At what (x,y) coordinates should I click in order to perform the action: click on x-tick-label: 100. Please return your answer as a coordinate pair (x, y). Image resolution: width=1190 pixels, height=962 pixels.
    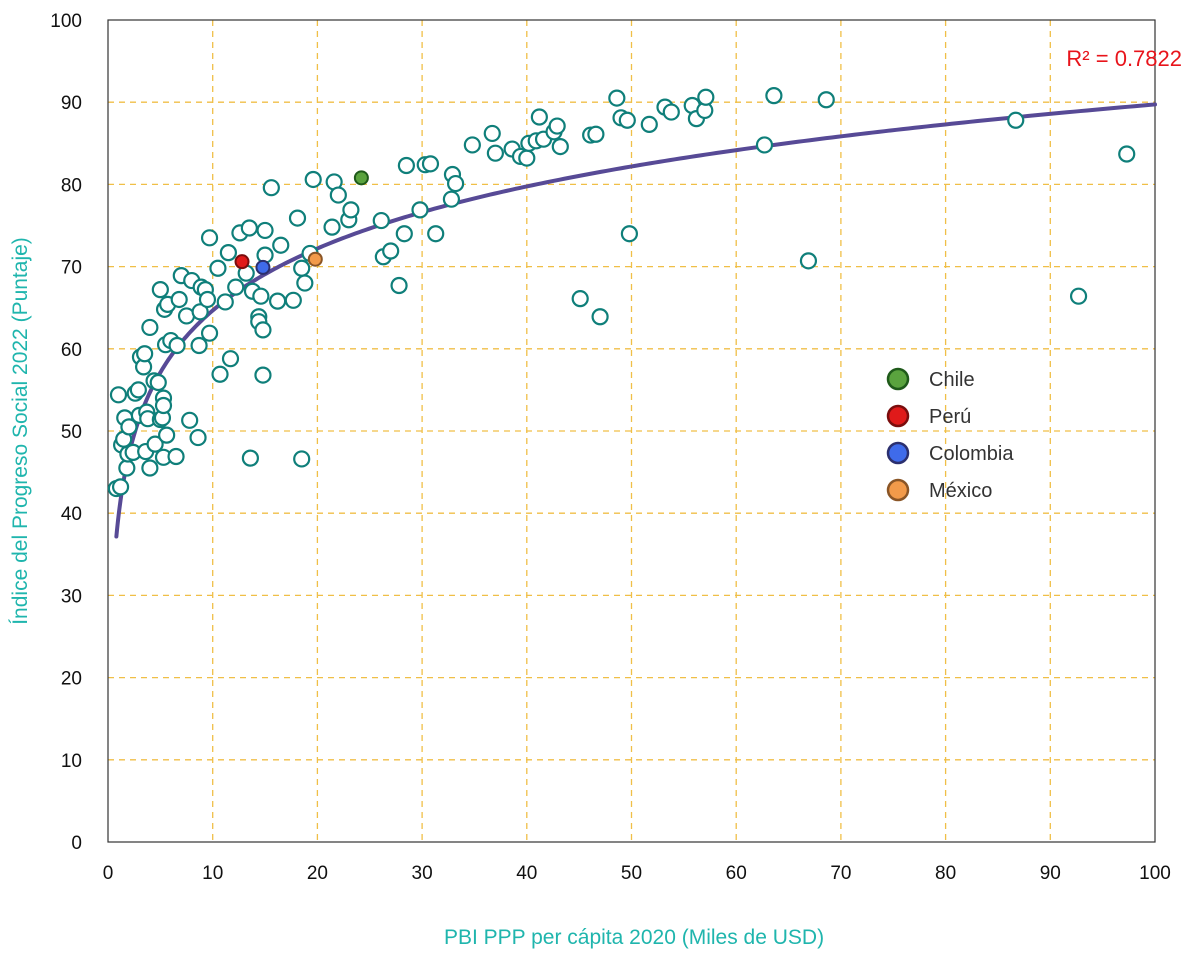
    Looking at the image, I should click on (1155, 873).